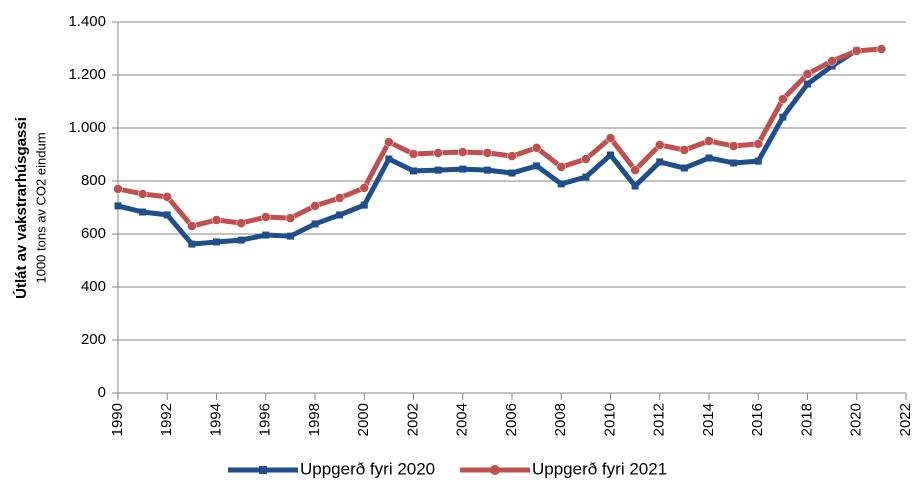  Describe the element at coordinates (117, 419) in the screenshot. I see `x-tick-label: 1990` at that location.